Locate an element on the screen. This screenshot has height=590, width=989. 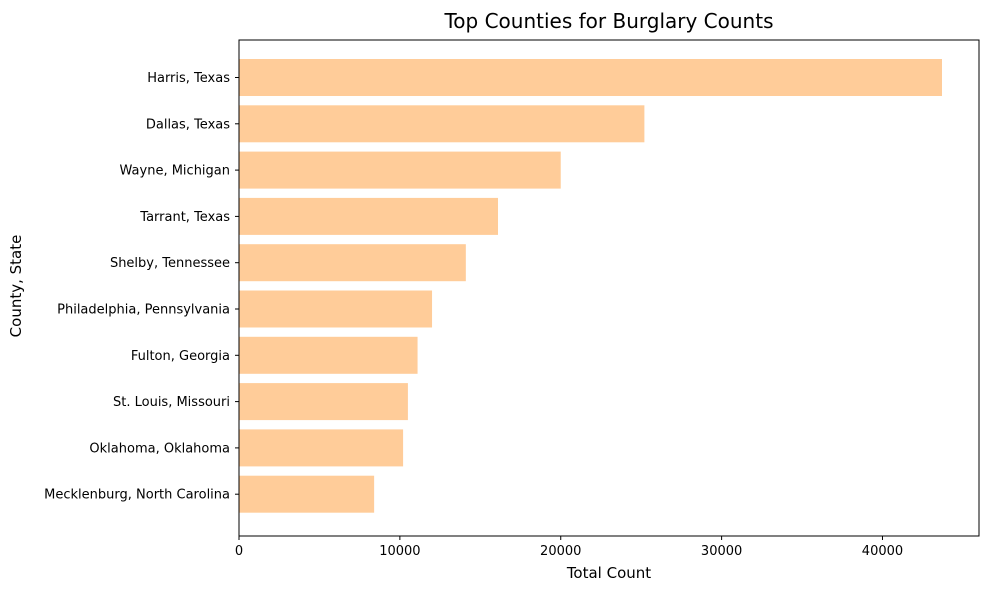
y-tick-label: Wayne, Michigan is located at coordinates (175, 171).